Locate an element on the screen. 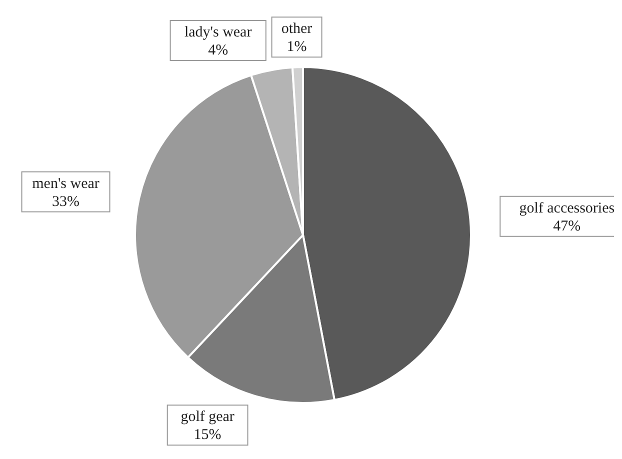 The width and height of the screenshot is (622, 459). slice-label: golf gear is located at coordinates (207, 417).